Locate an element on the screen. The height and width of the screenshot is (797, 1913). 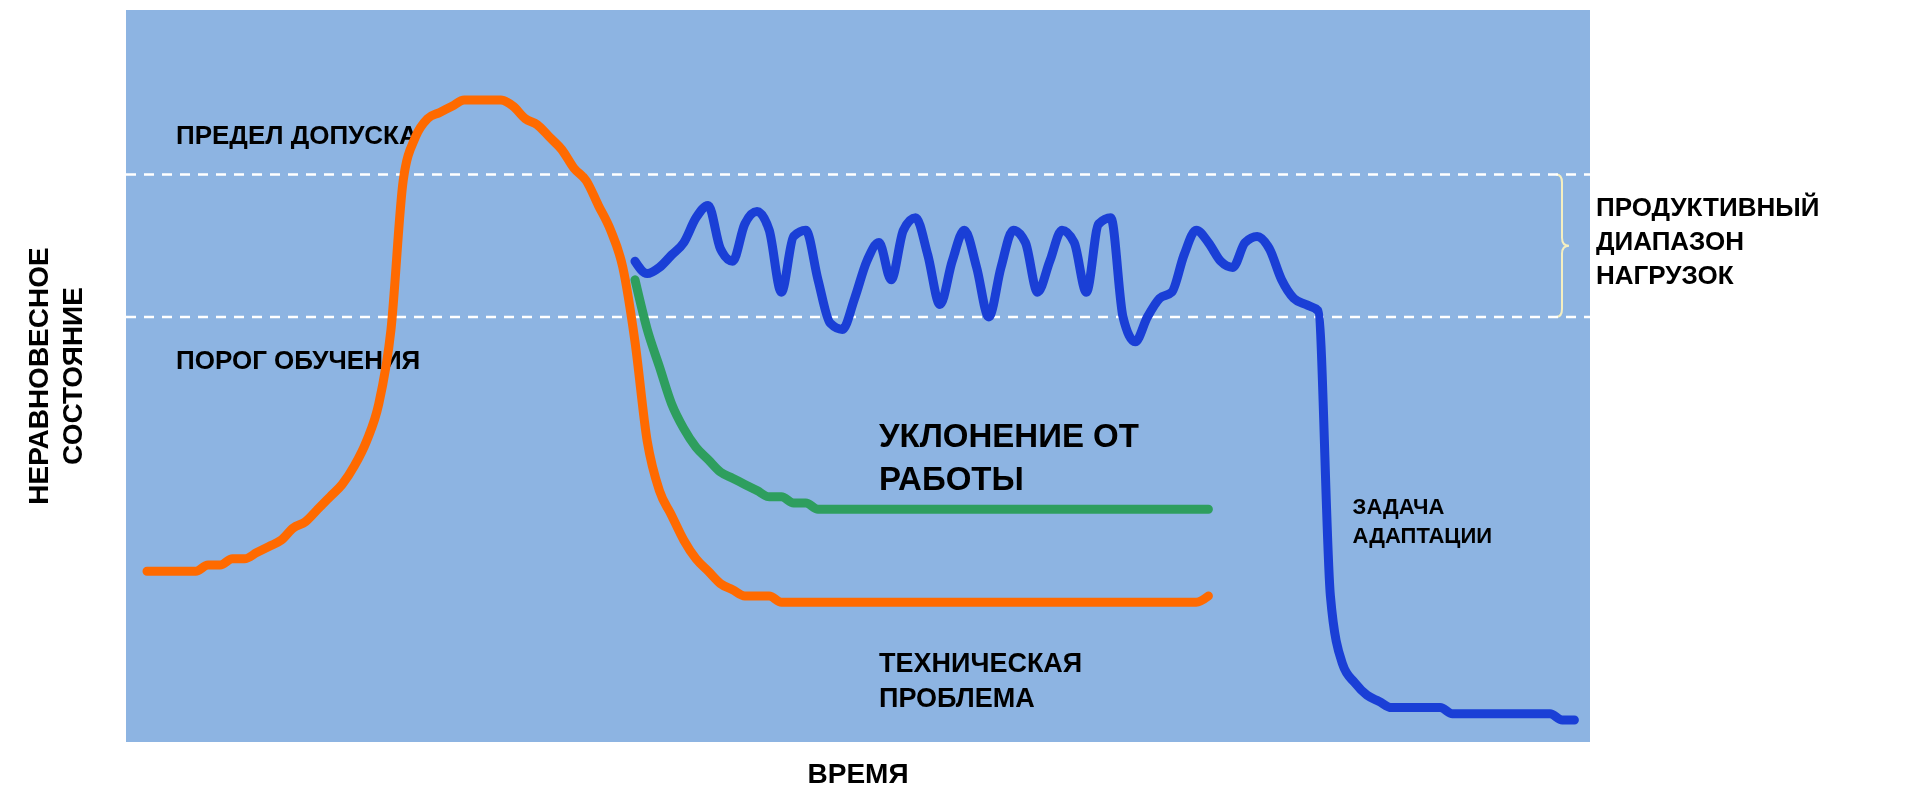
series-label: ТЕХНИЧЕСКАЯ ПРОБЛЕМА is located at coordinates (981, 681).